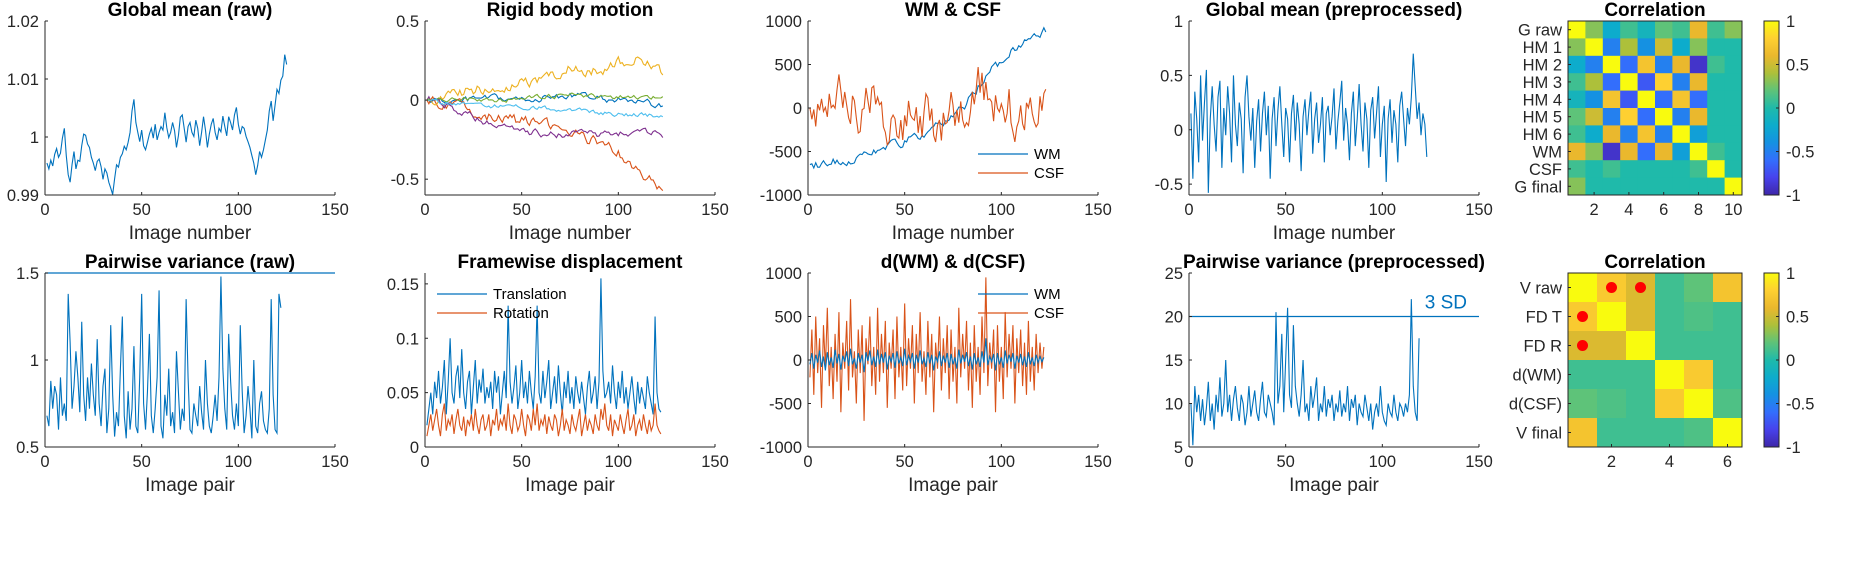 Image resolution: width=1850 pixels, height=586 pixels. Describe the element at coordinates (1793, 196) in the screenshot. I see `colorbar-tick-label: -1` at that location.